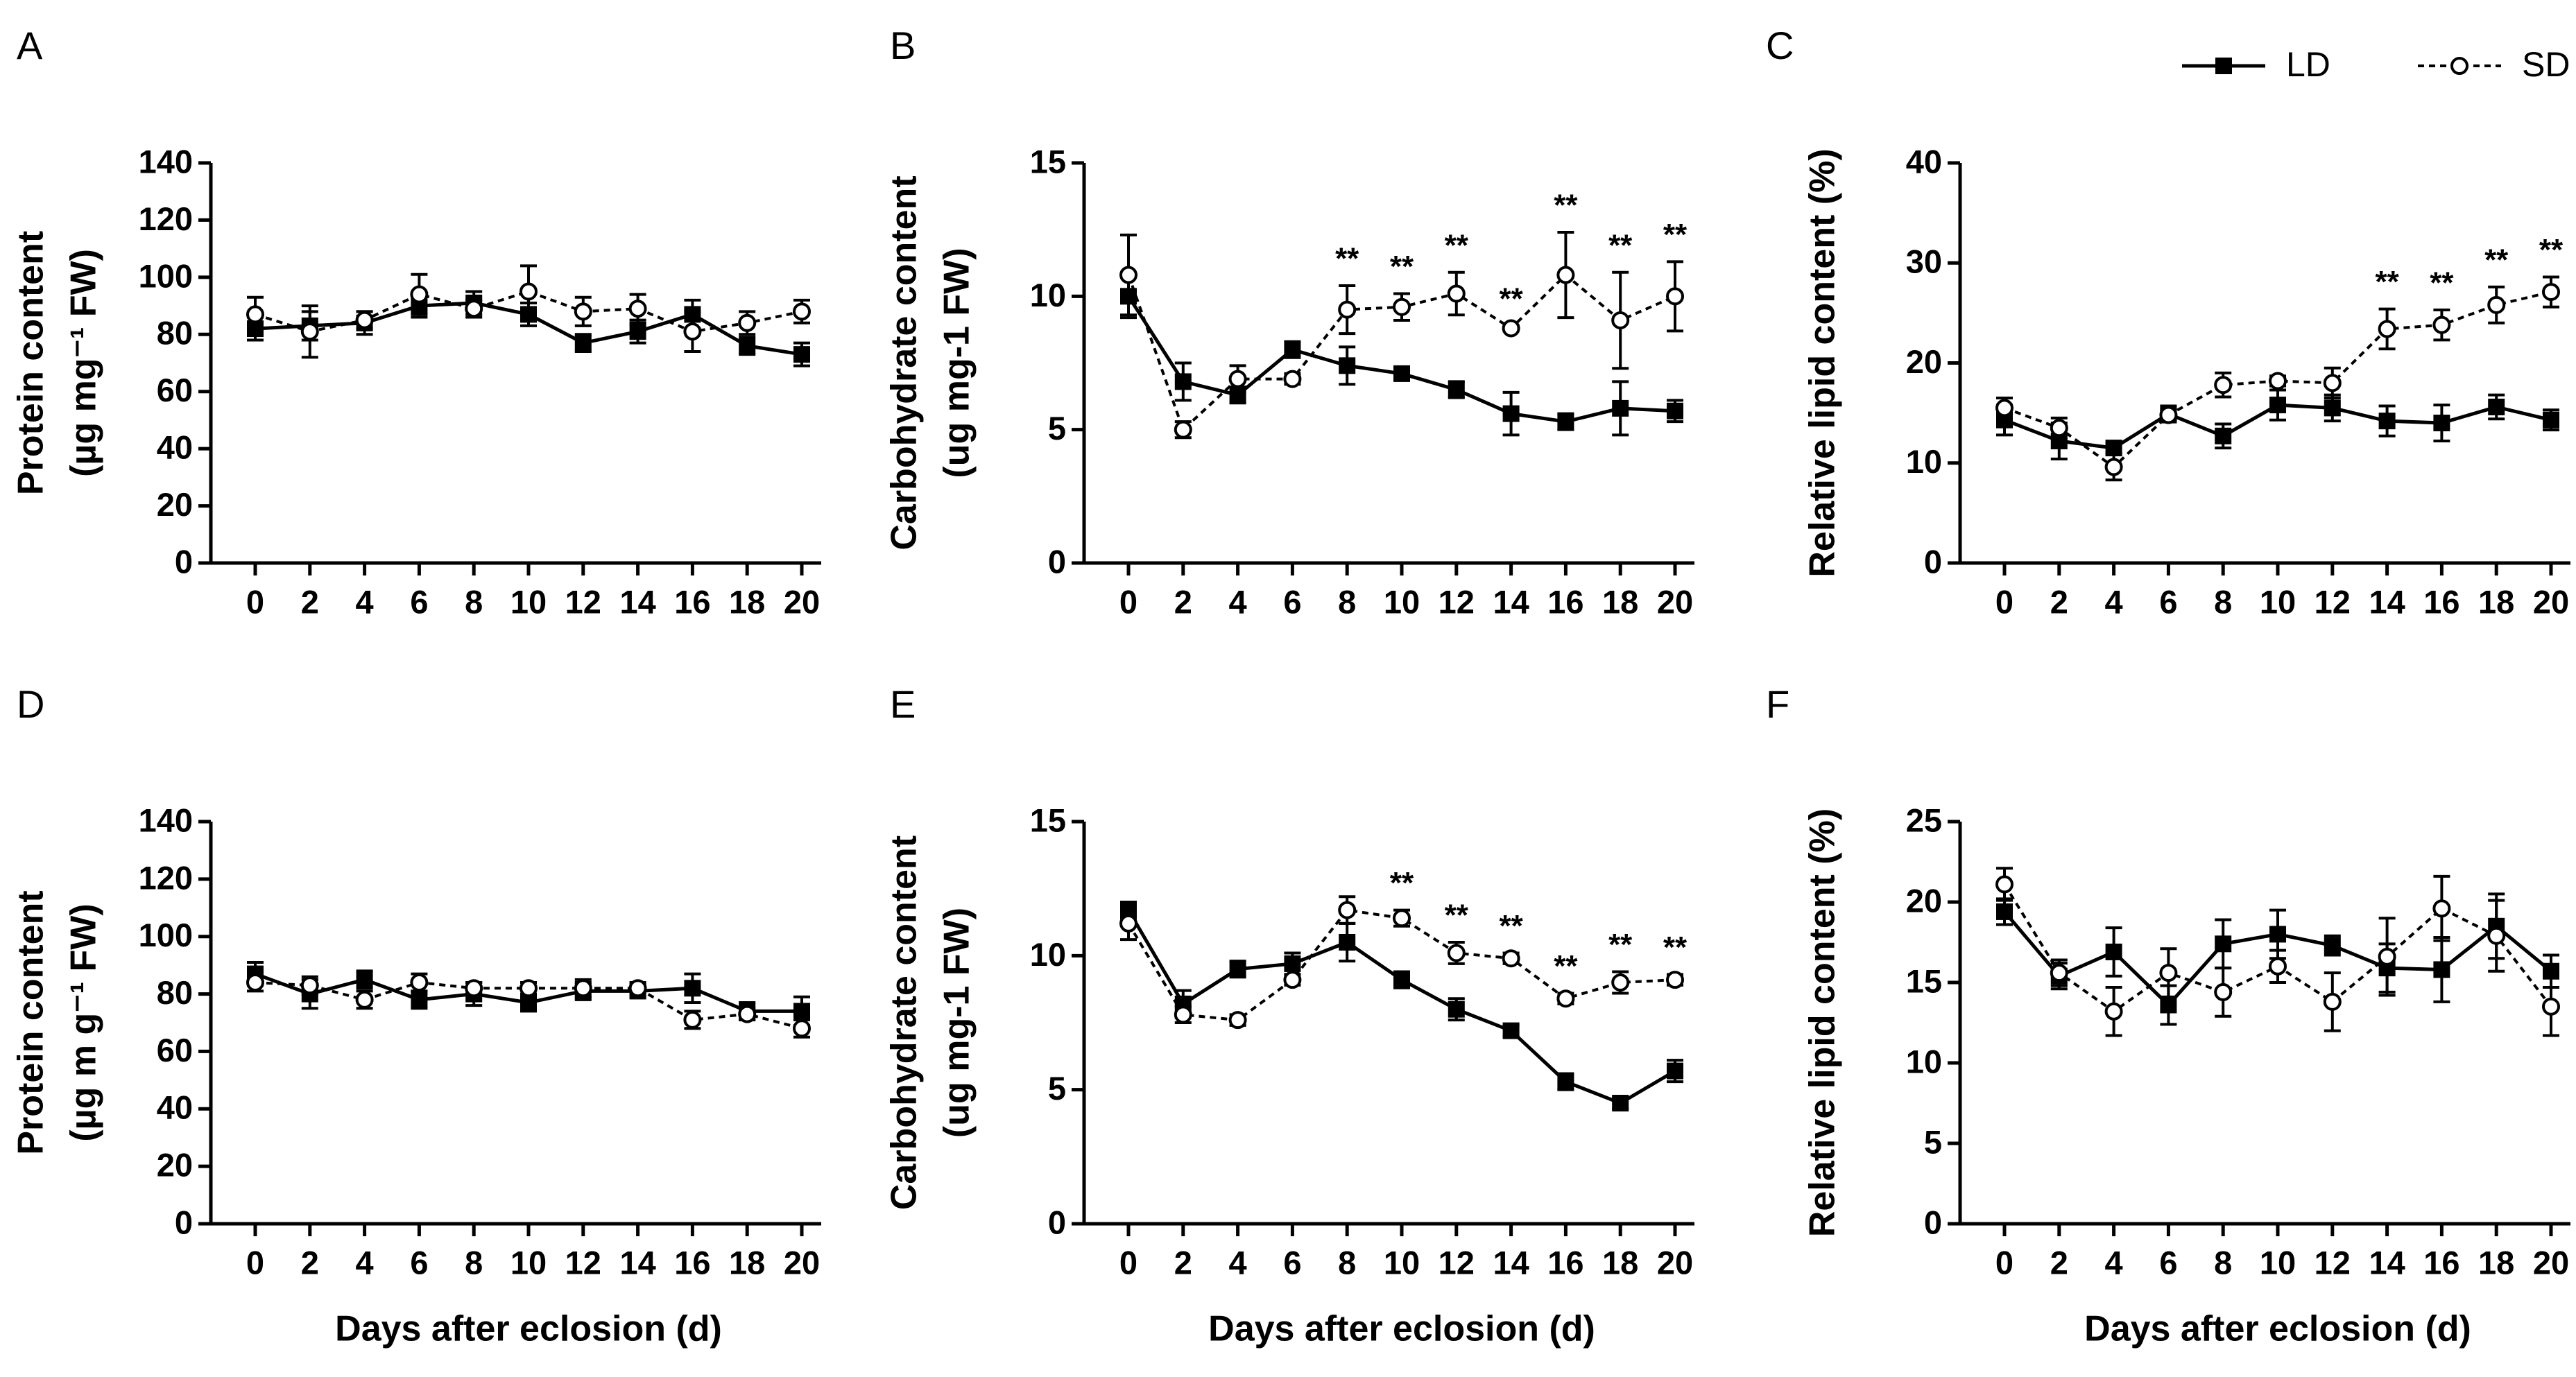  I want to click on y-tick-label: 60, so click(175, 390).